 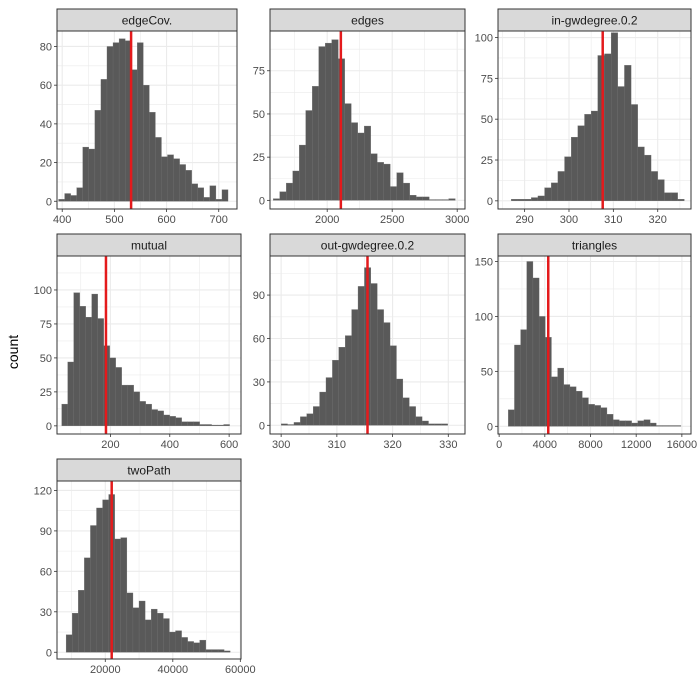 What do you see at coordinates (392, 445) in the screenshot?
I see `x-tick-label: 320` at bounding box center [392, 445].